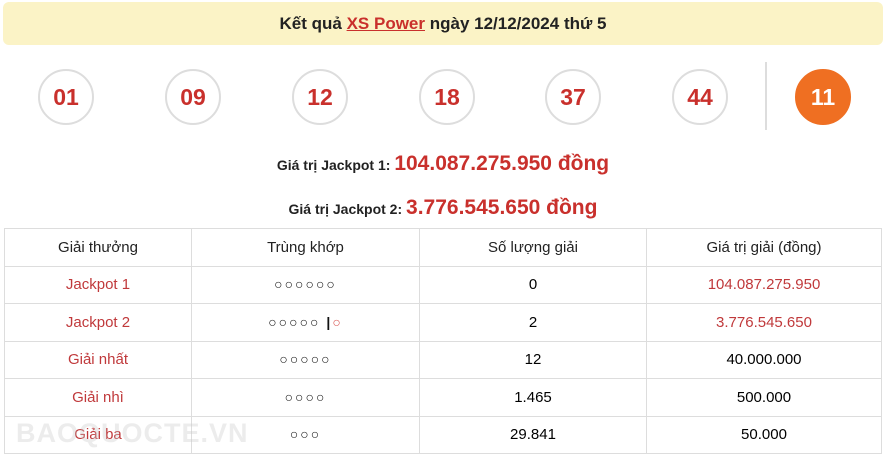 This screenshot has height=459, width=886. What do you see at coordinates (502, 163) in the screenshot?
I see `jackpot1-value: 104.087.275.950 đồng` at bounding box center [502, 163].